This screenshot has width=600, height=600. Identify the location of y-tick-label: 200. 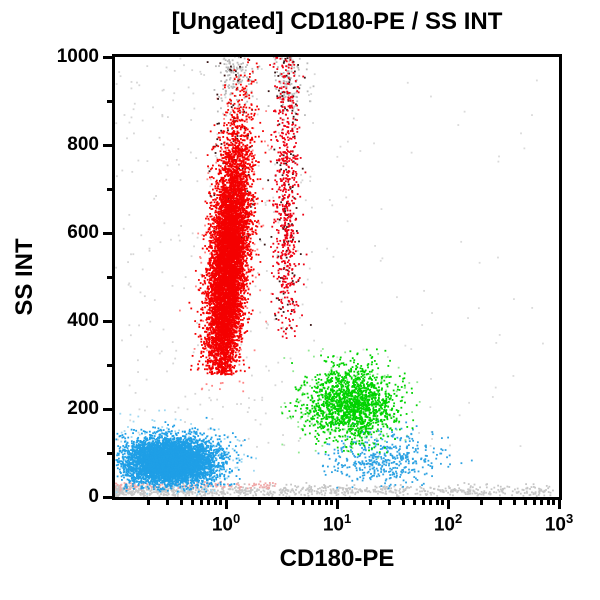
(83, 408).